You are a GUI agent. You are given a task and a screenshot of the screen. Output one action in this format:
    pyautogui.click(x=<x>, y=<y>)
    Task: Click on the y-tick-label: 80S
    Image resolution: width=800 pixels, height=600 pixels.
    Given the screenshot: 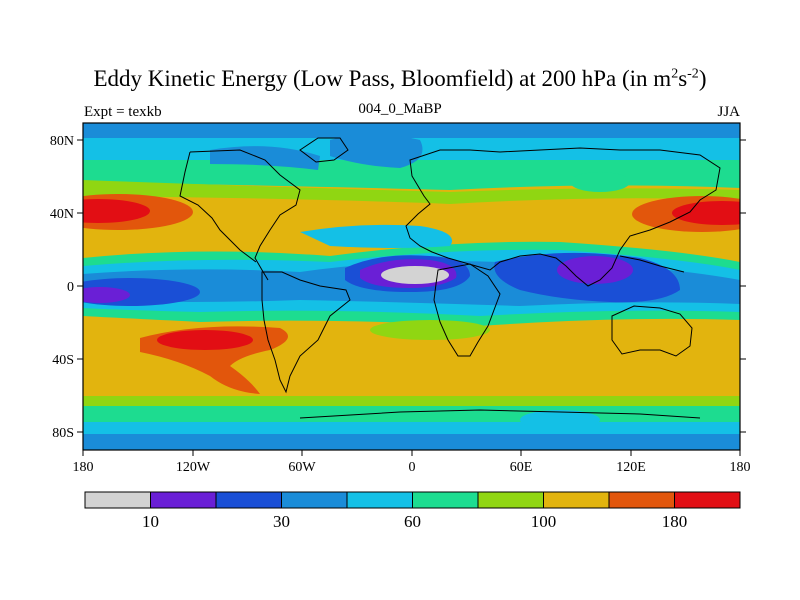 What is the action you would take?
    pyautogui.click(x=63, y=433)
    